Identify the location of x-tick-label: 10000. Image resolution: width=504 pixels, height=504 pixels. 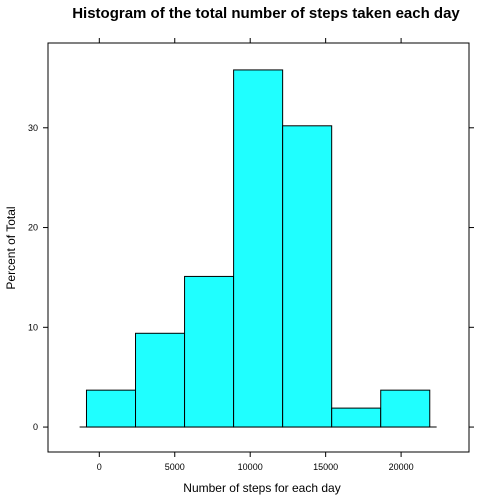
(250, 467).